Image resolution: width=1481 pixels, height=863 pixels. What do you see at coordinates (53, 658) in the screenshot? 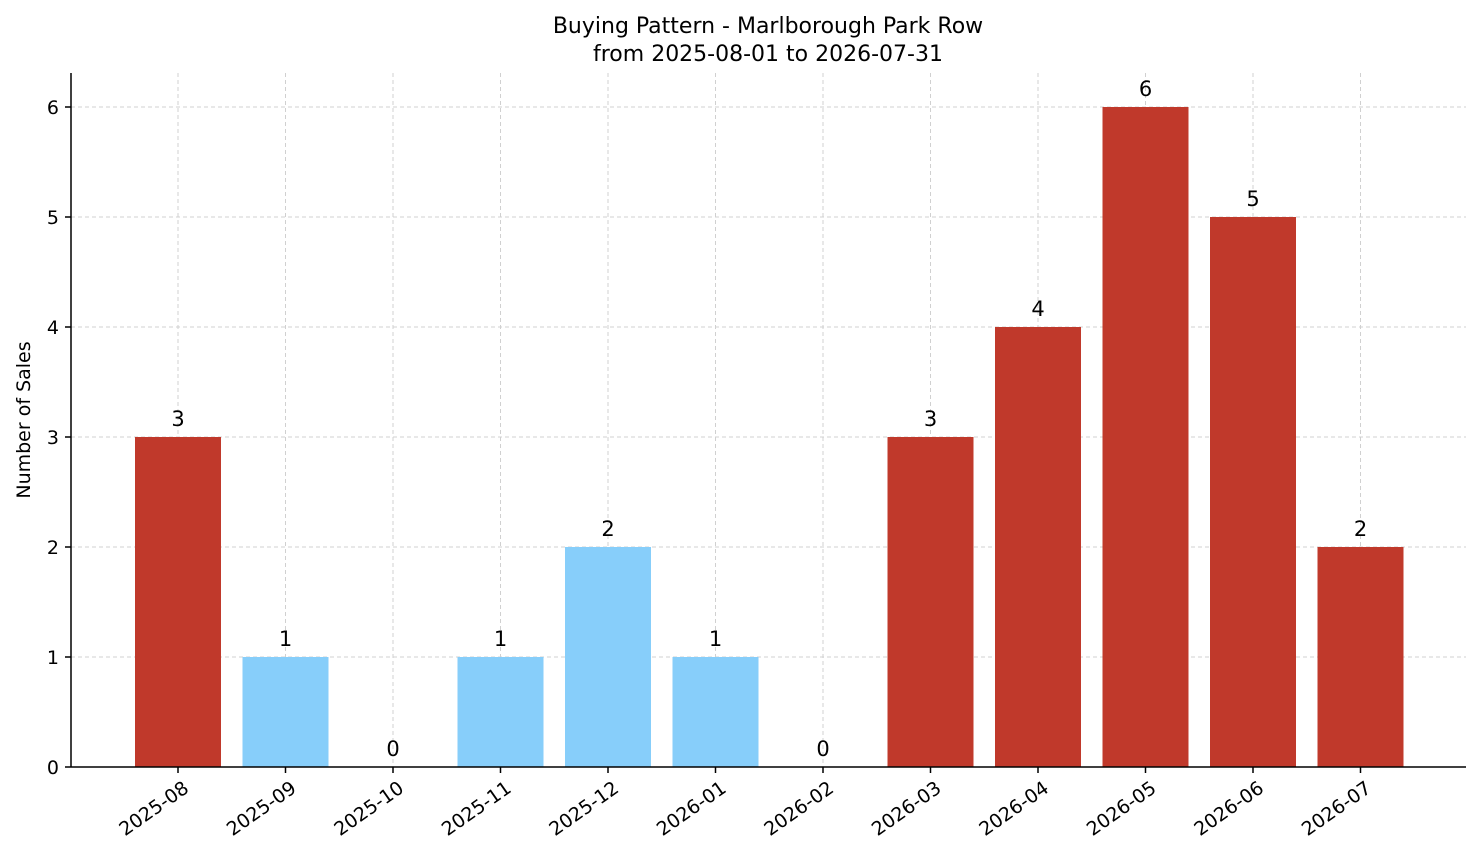
I see `y-tick-label: 1` at bounding box center [53, 658].